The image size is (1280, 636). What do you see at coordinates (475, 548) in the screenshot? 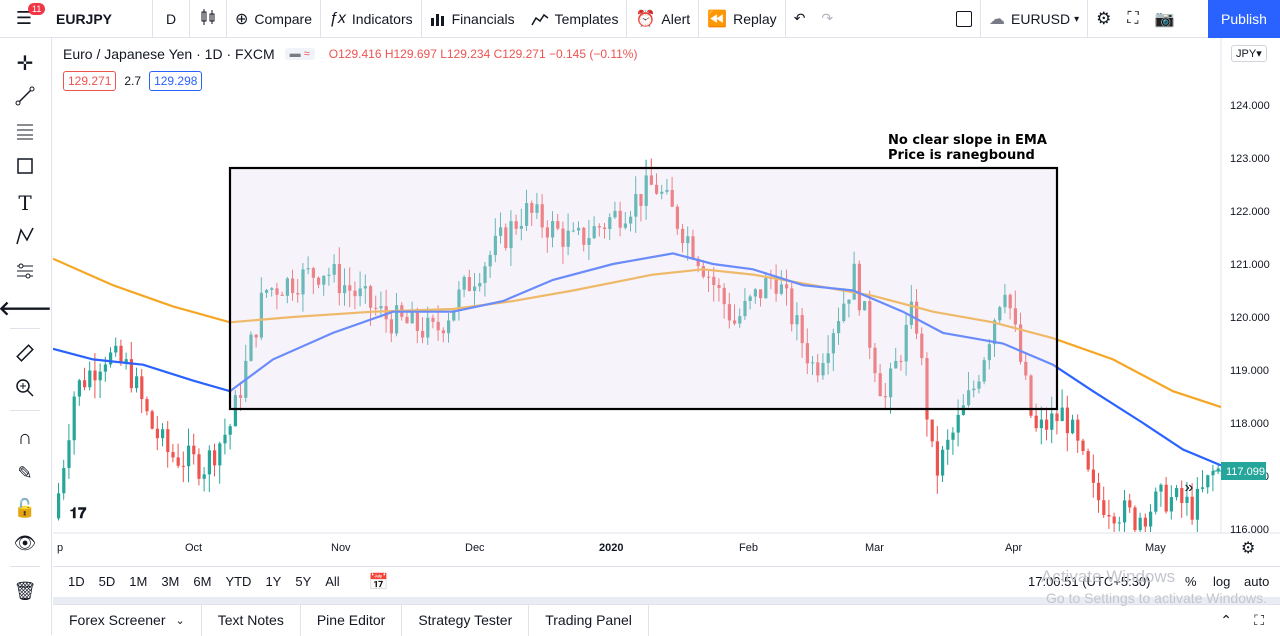
I see `time-tick: Dec` at bounding box center [475, 548].